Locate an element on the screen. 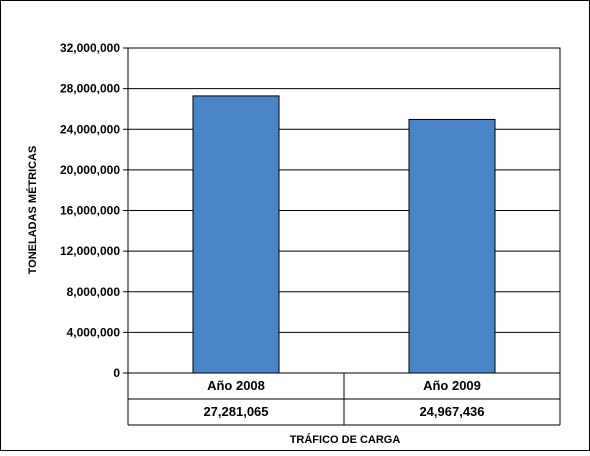 The image size is (590, 456). data-value-label: 24,967,436 is located at coordinates (451, 411).